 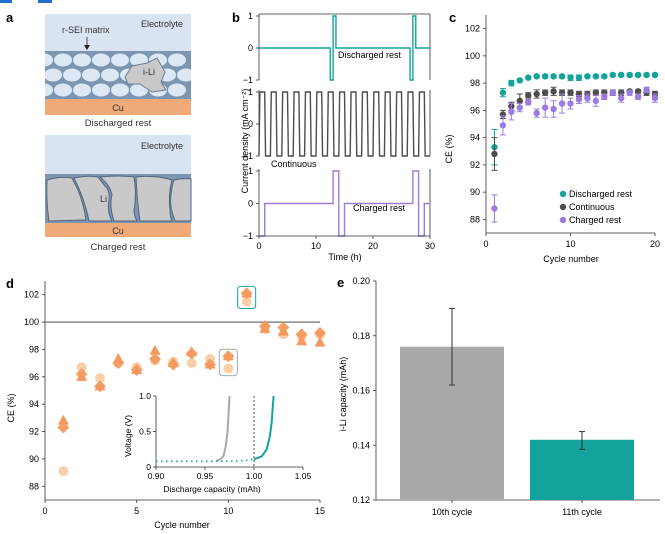 What do you see at coordinates (31, 322) in the screenshot?
I see `y-tick-label: 100` at bounding box center [31, 322].